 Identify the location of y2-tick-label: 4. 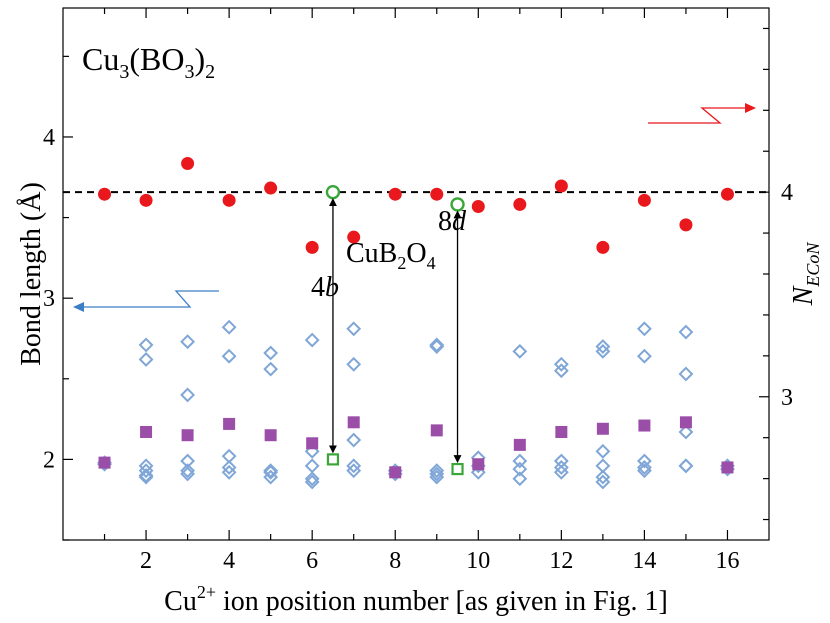
(787, 193).